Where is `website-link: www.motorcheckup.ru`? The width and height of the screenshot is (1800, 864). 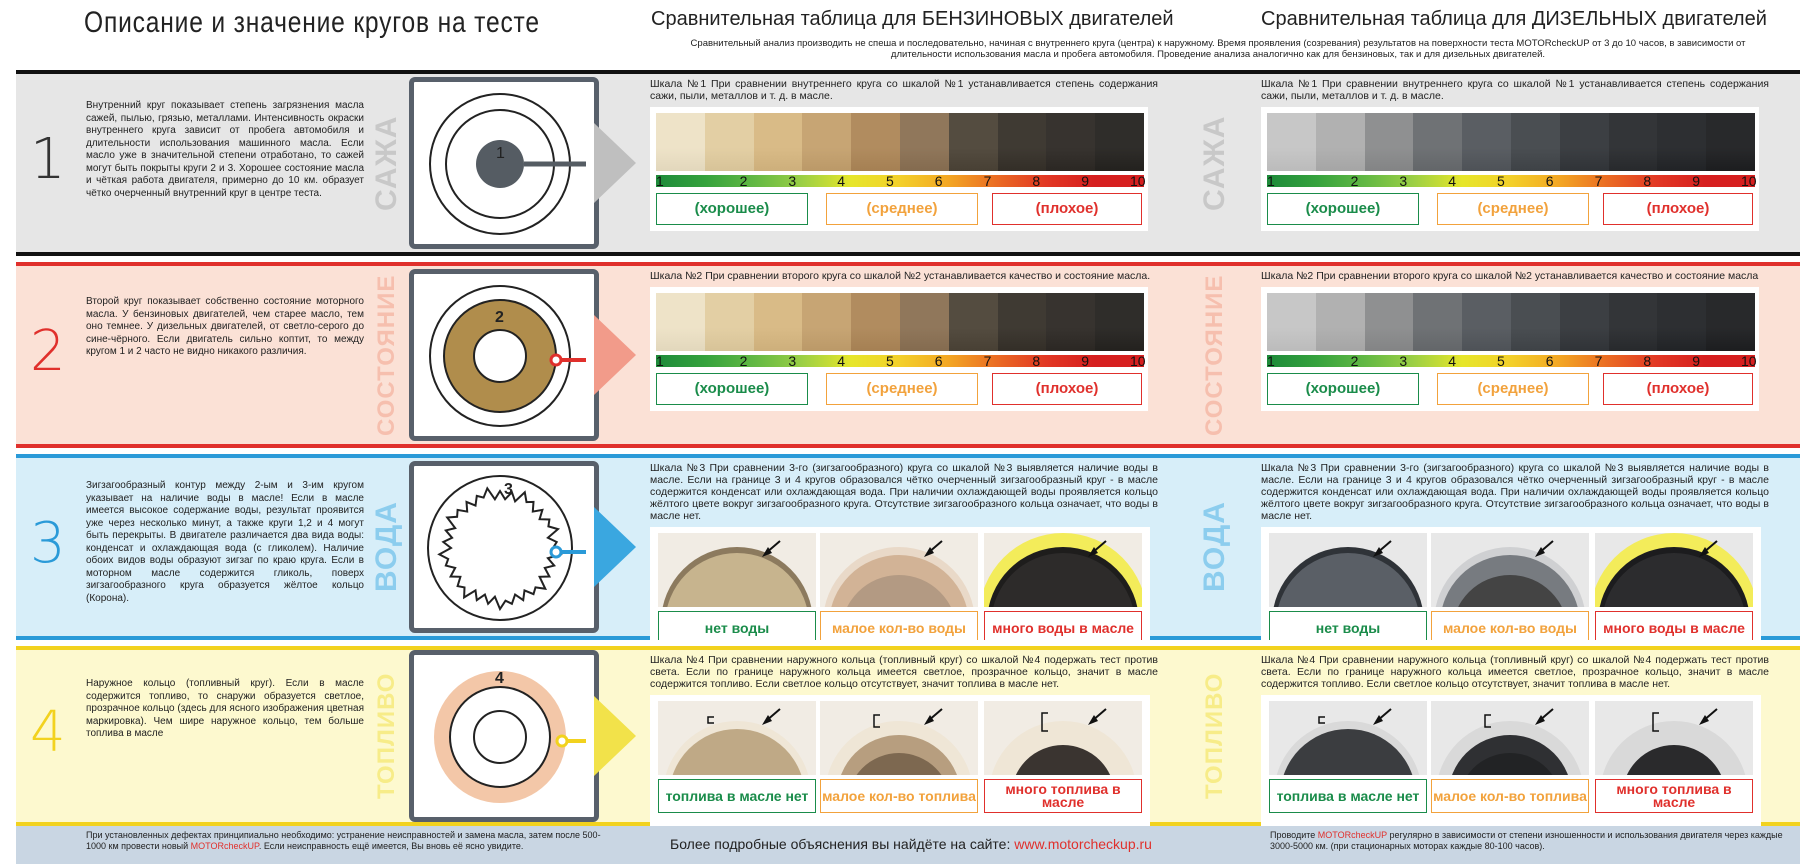 website-link: www.motorcheckup.ru is located at coordinates (1083, 844).